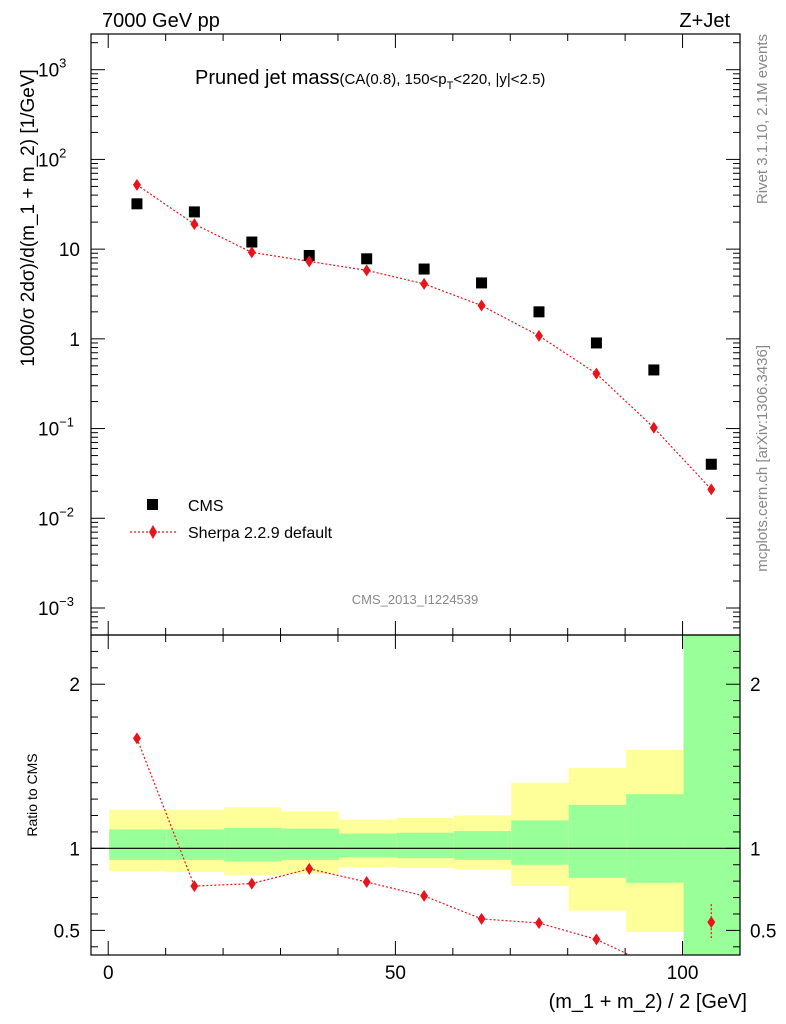 The height and width of the screenshot is (1024, 786). What do you see at coordinates (415, 599) in the screenshot?
I see `analysis-id: CMS_2013_I1224539` at bounding box center [415, 599].